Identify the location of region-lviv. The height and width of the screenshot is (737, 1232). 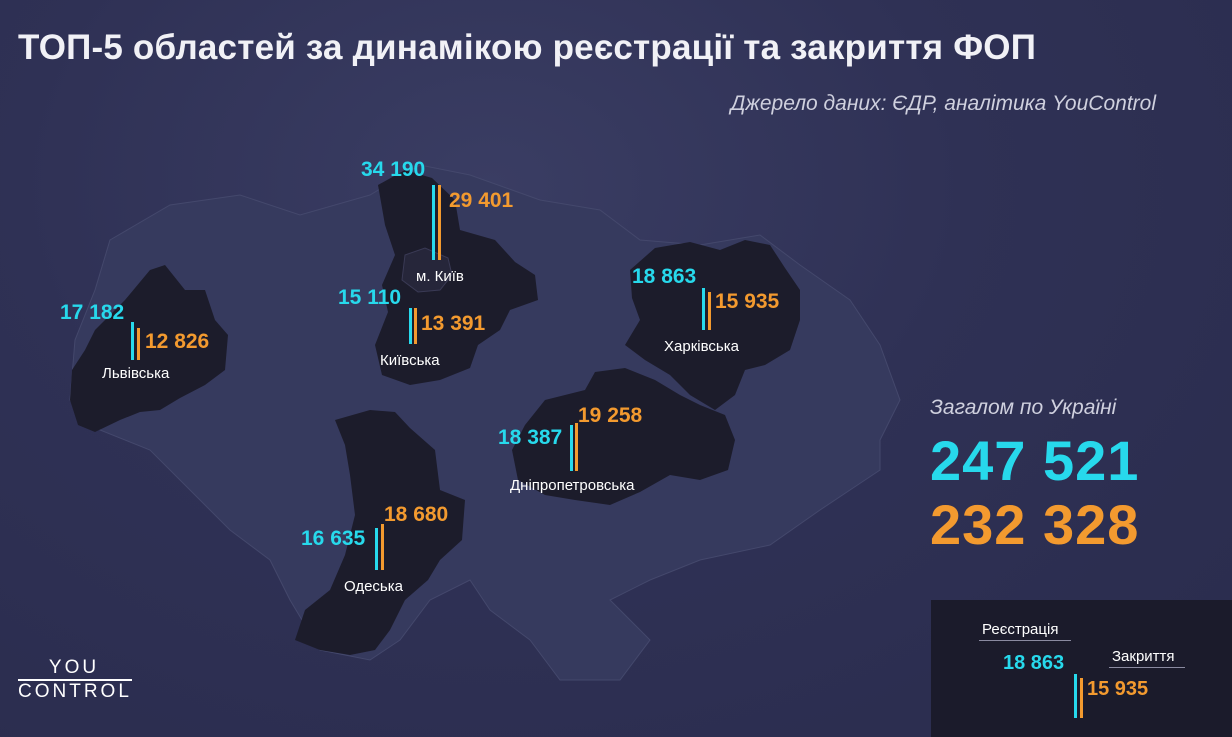
(149, 348).